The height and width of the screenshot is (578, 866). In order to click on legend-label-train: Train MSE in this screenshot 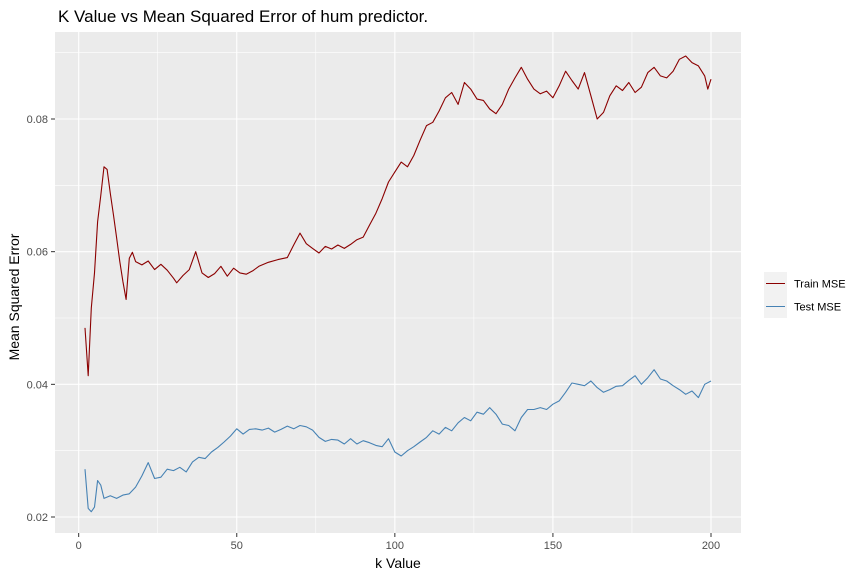, I will do `click(820, 285)`.